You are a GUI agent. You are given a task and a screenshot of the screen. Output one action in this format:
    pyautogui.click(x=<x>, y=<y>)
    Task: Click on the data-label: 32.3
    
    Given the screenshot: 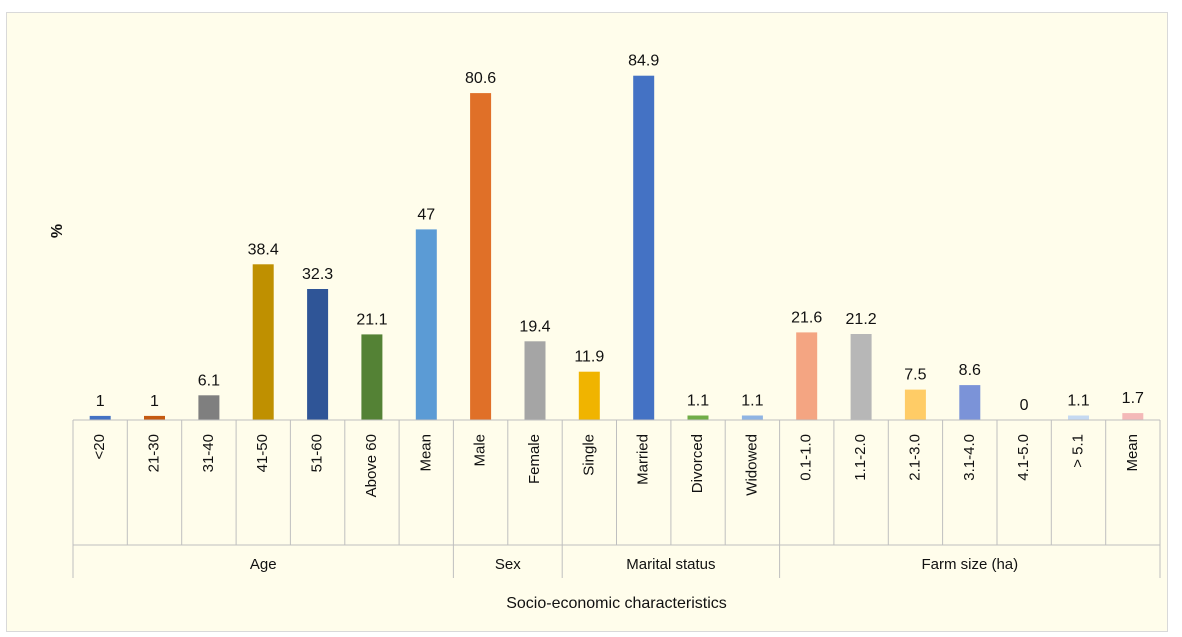 What is the action you would take?
    pyautogui.click(x=317, y=274)
    